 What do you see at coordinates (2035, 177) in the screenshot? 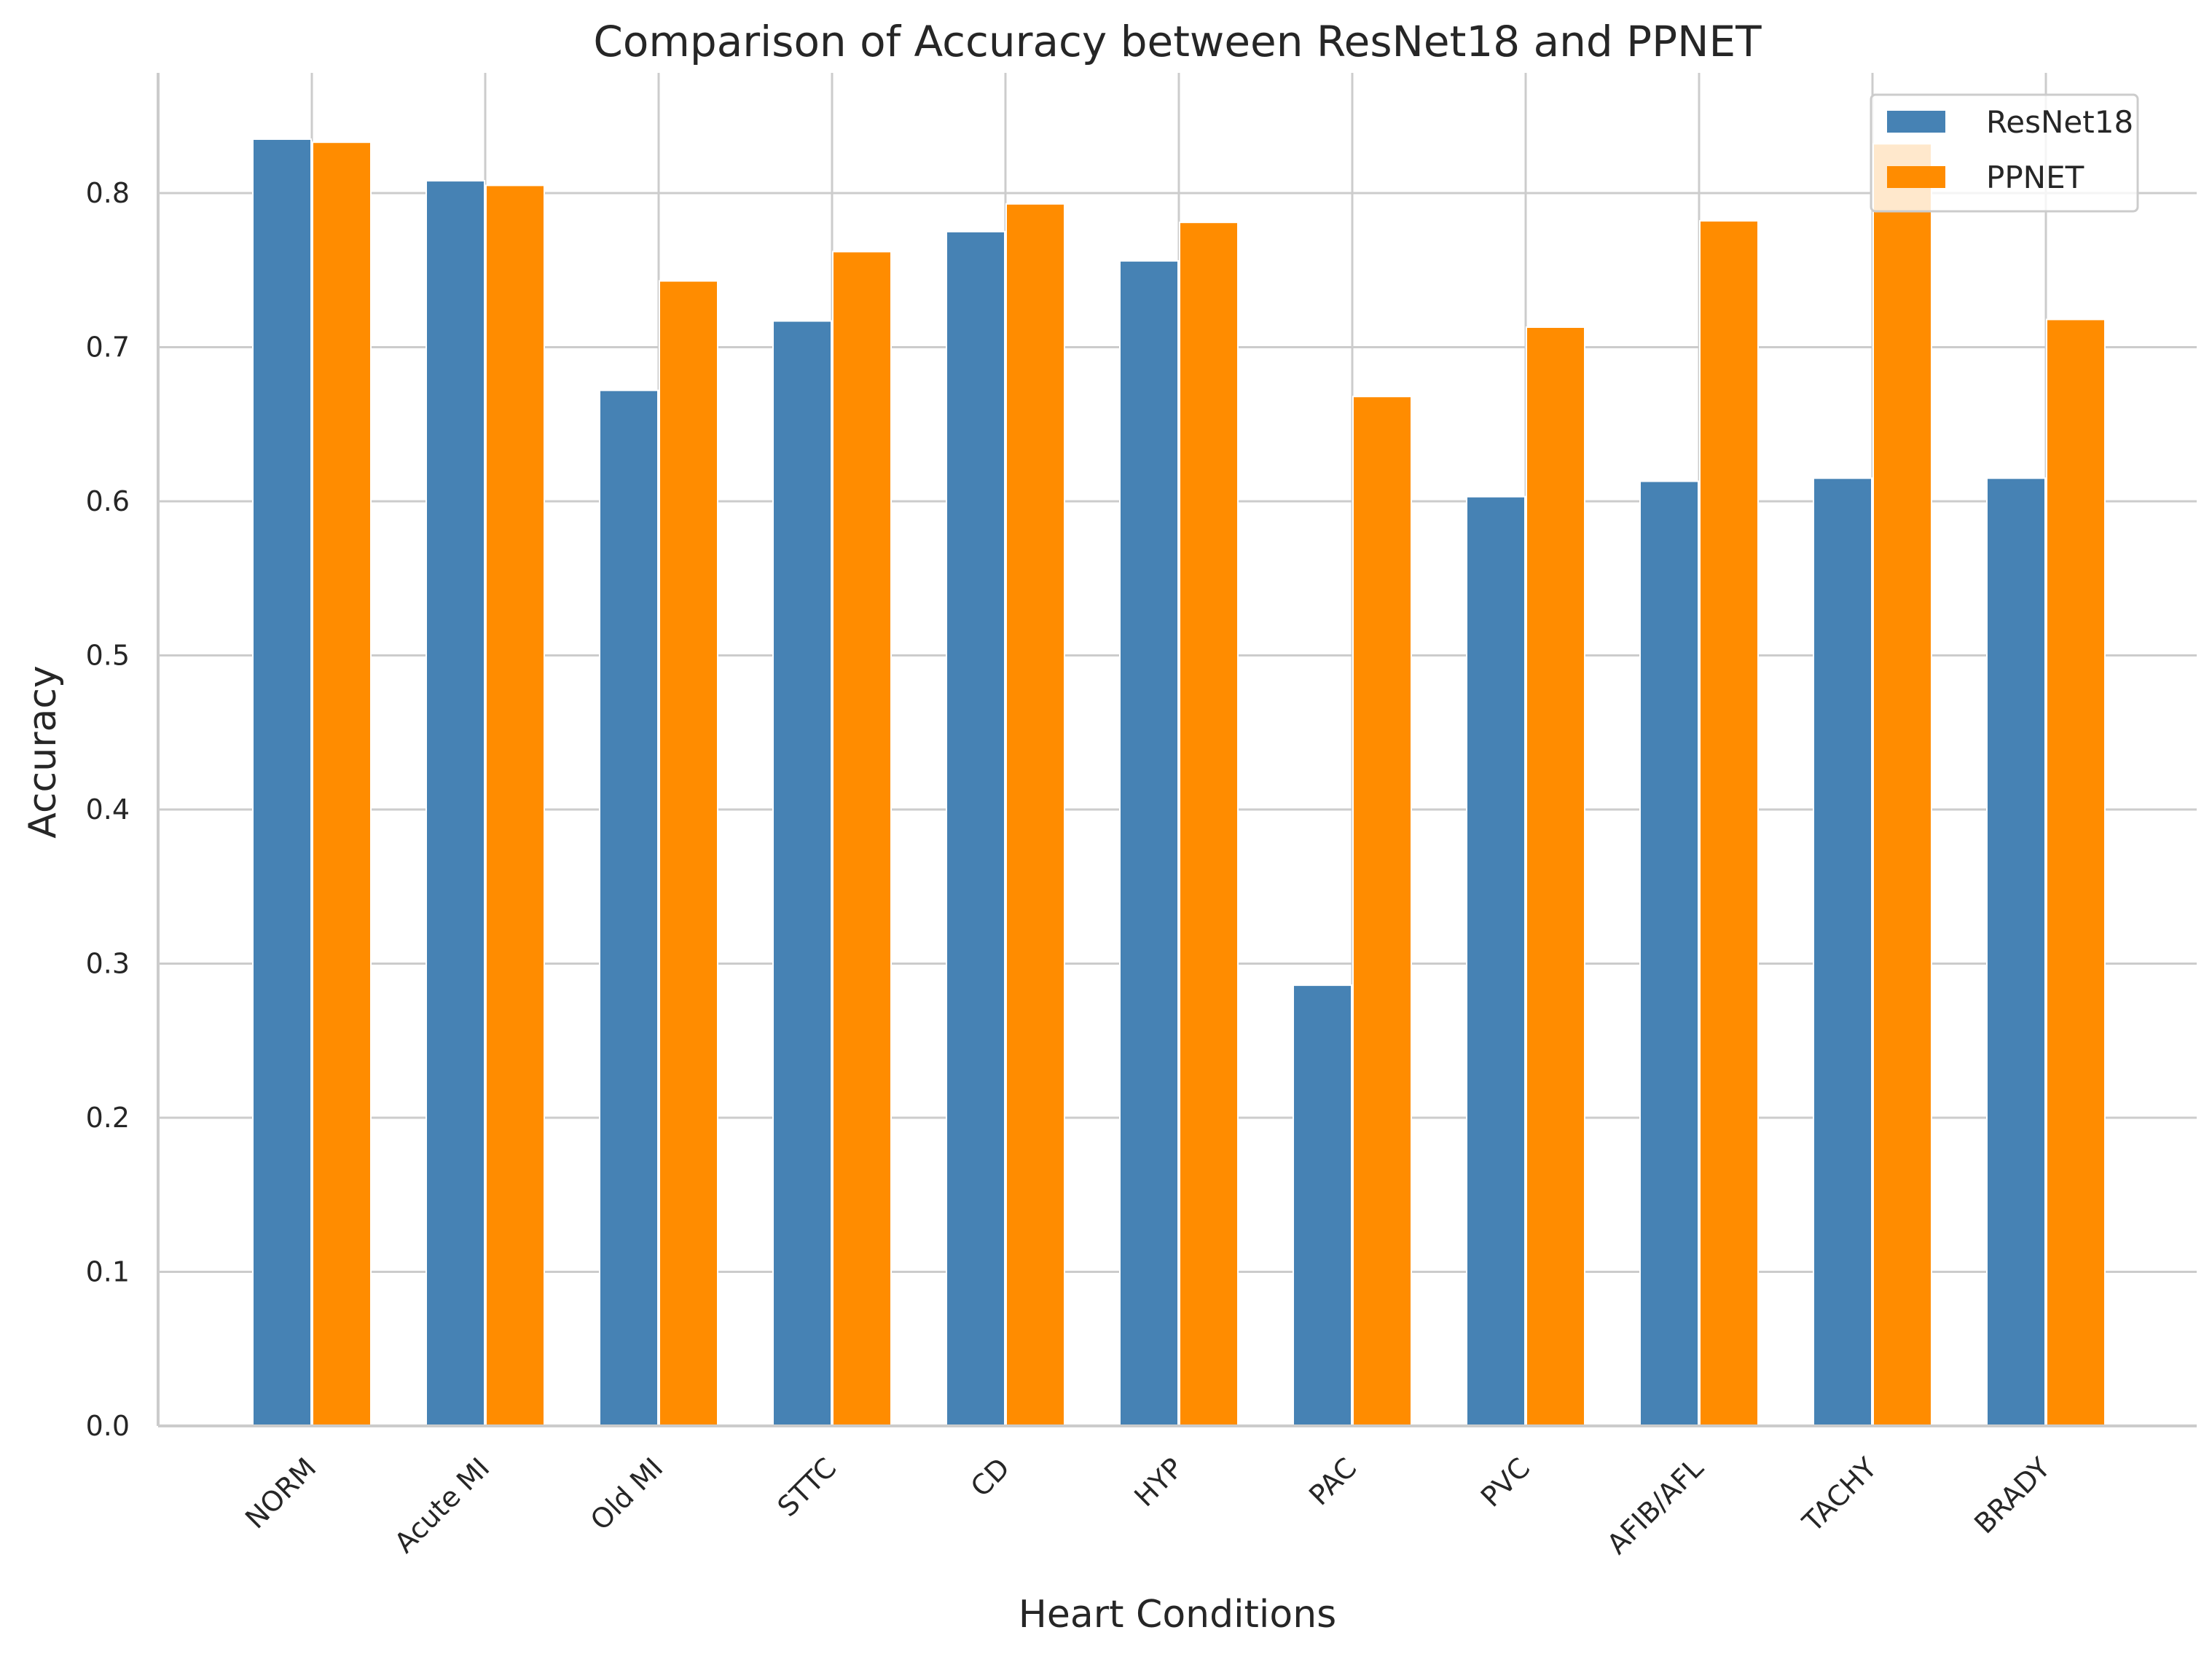
I see `legend-label-ppnet: PPNET` at bounding box center [2035, 177].